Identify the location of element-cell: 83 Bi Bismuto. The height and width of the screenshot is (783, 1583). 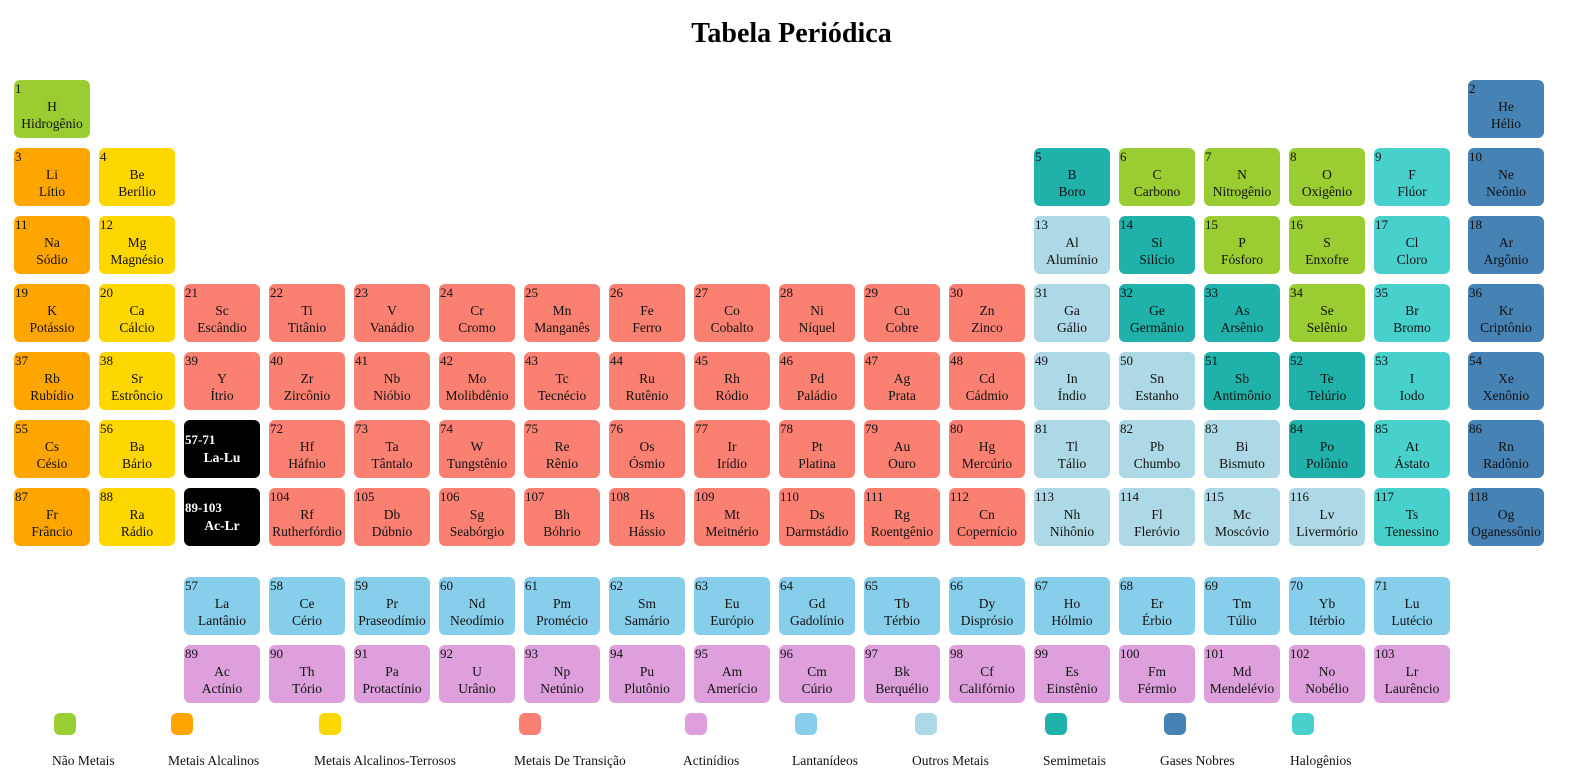
(1242, 449).